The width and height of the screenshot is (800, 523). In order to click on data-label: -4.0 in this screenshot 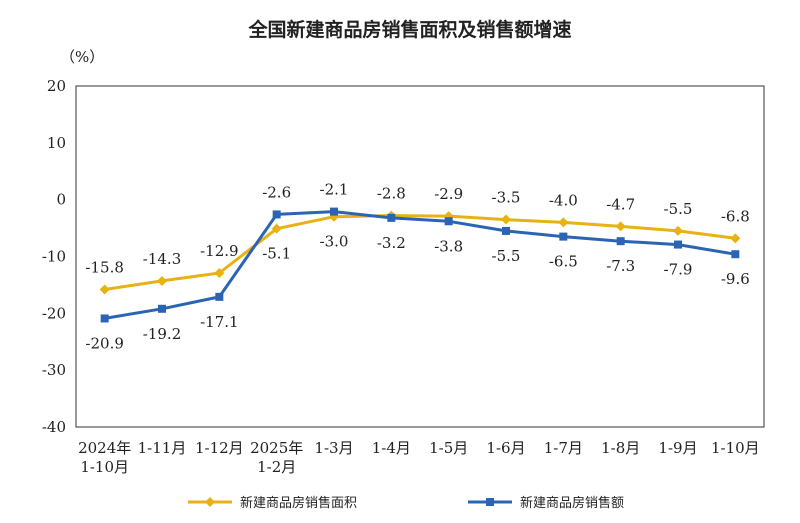, I will do `click(563, 200)`.